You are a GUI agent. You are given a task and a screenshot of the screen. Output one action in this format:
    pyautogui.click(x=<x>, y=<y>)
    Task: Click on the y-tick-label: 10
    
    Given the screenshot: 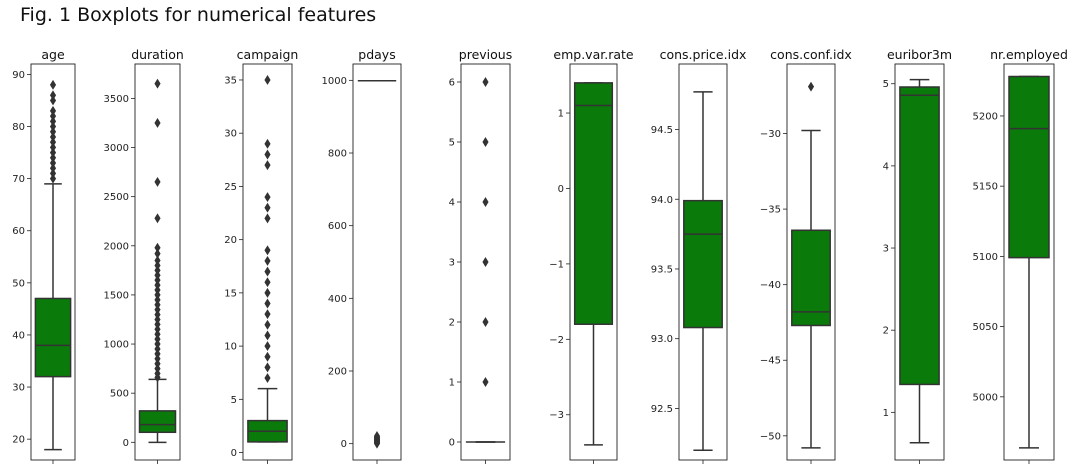 What is the action you would take?
    pyautogui.click(x=230, y=347)
    